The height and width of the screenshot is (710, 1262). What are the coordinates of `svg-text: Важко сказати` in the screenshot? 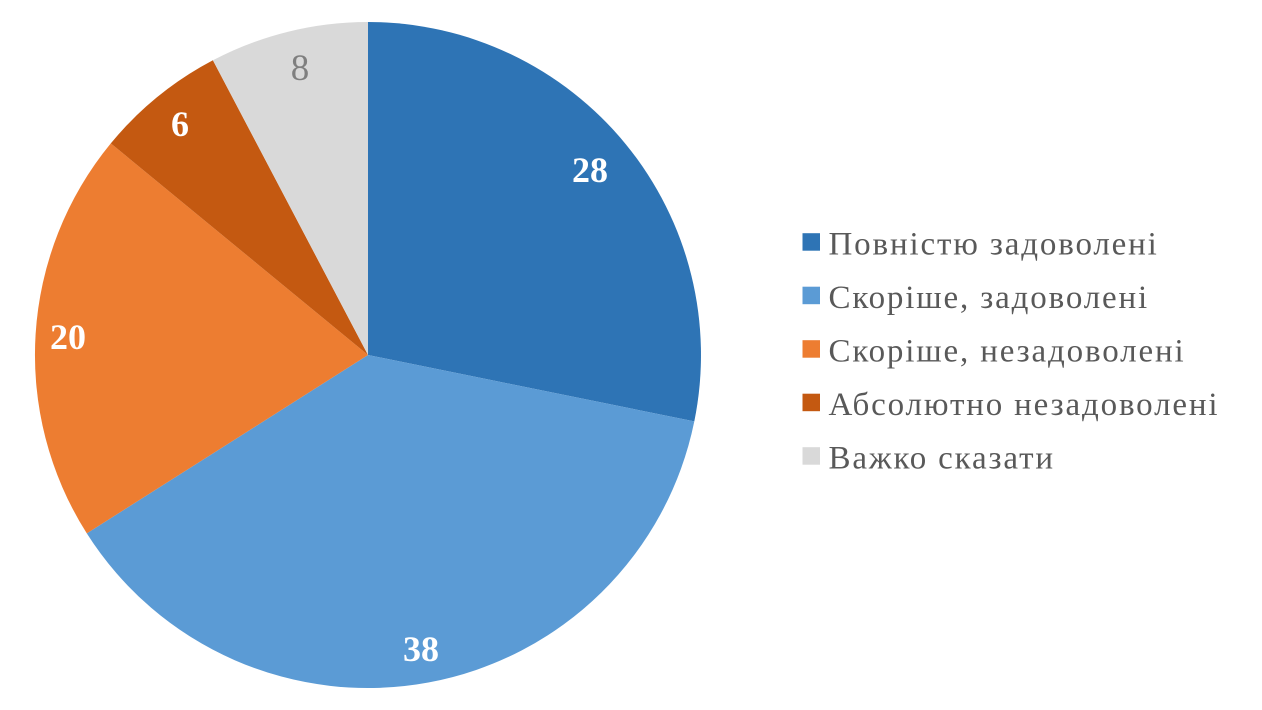 It's located at (942, 459).